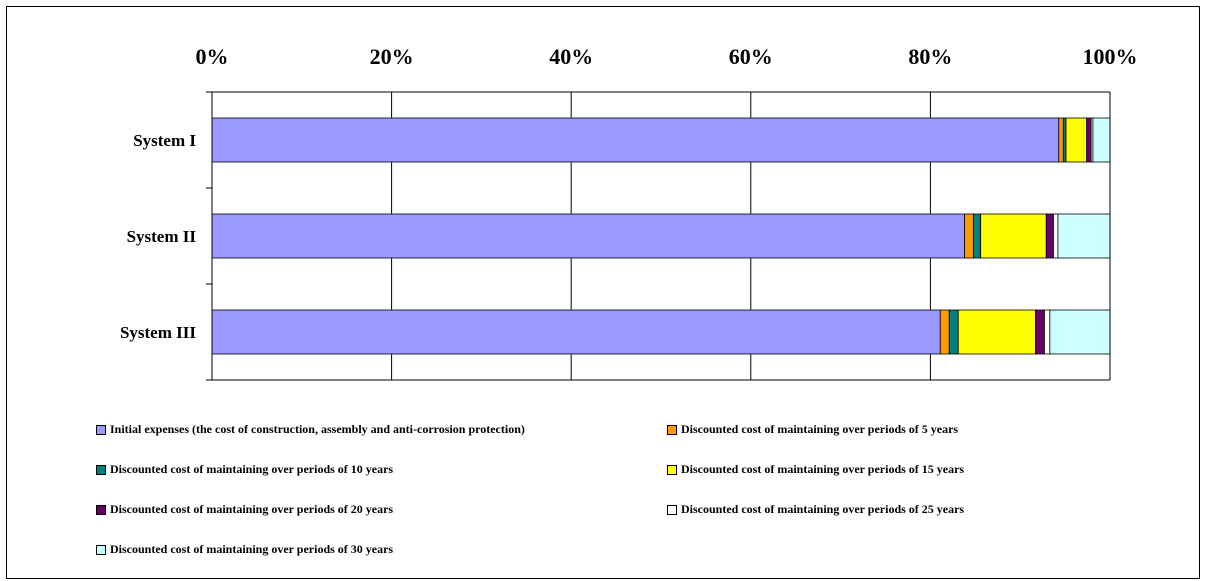 Image resolution: width=1208 pixels, height=581 pixels. I want to click on x-tick-label: 0%, so click(212, 56).